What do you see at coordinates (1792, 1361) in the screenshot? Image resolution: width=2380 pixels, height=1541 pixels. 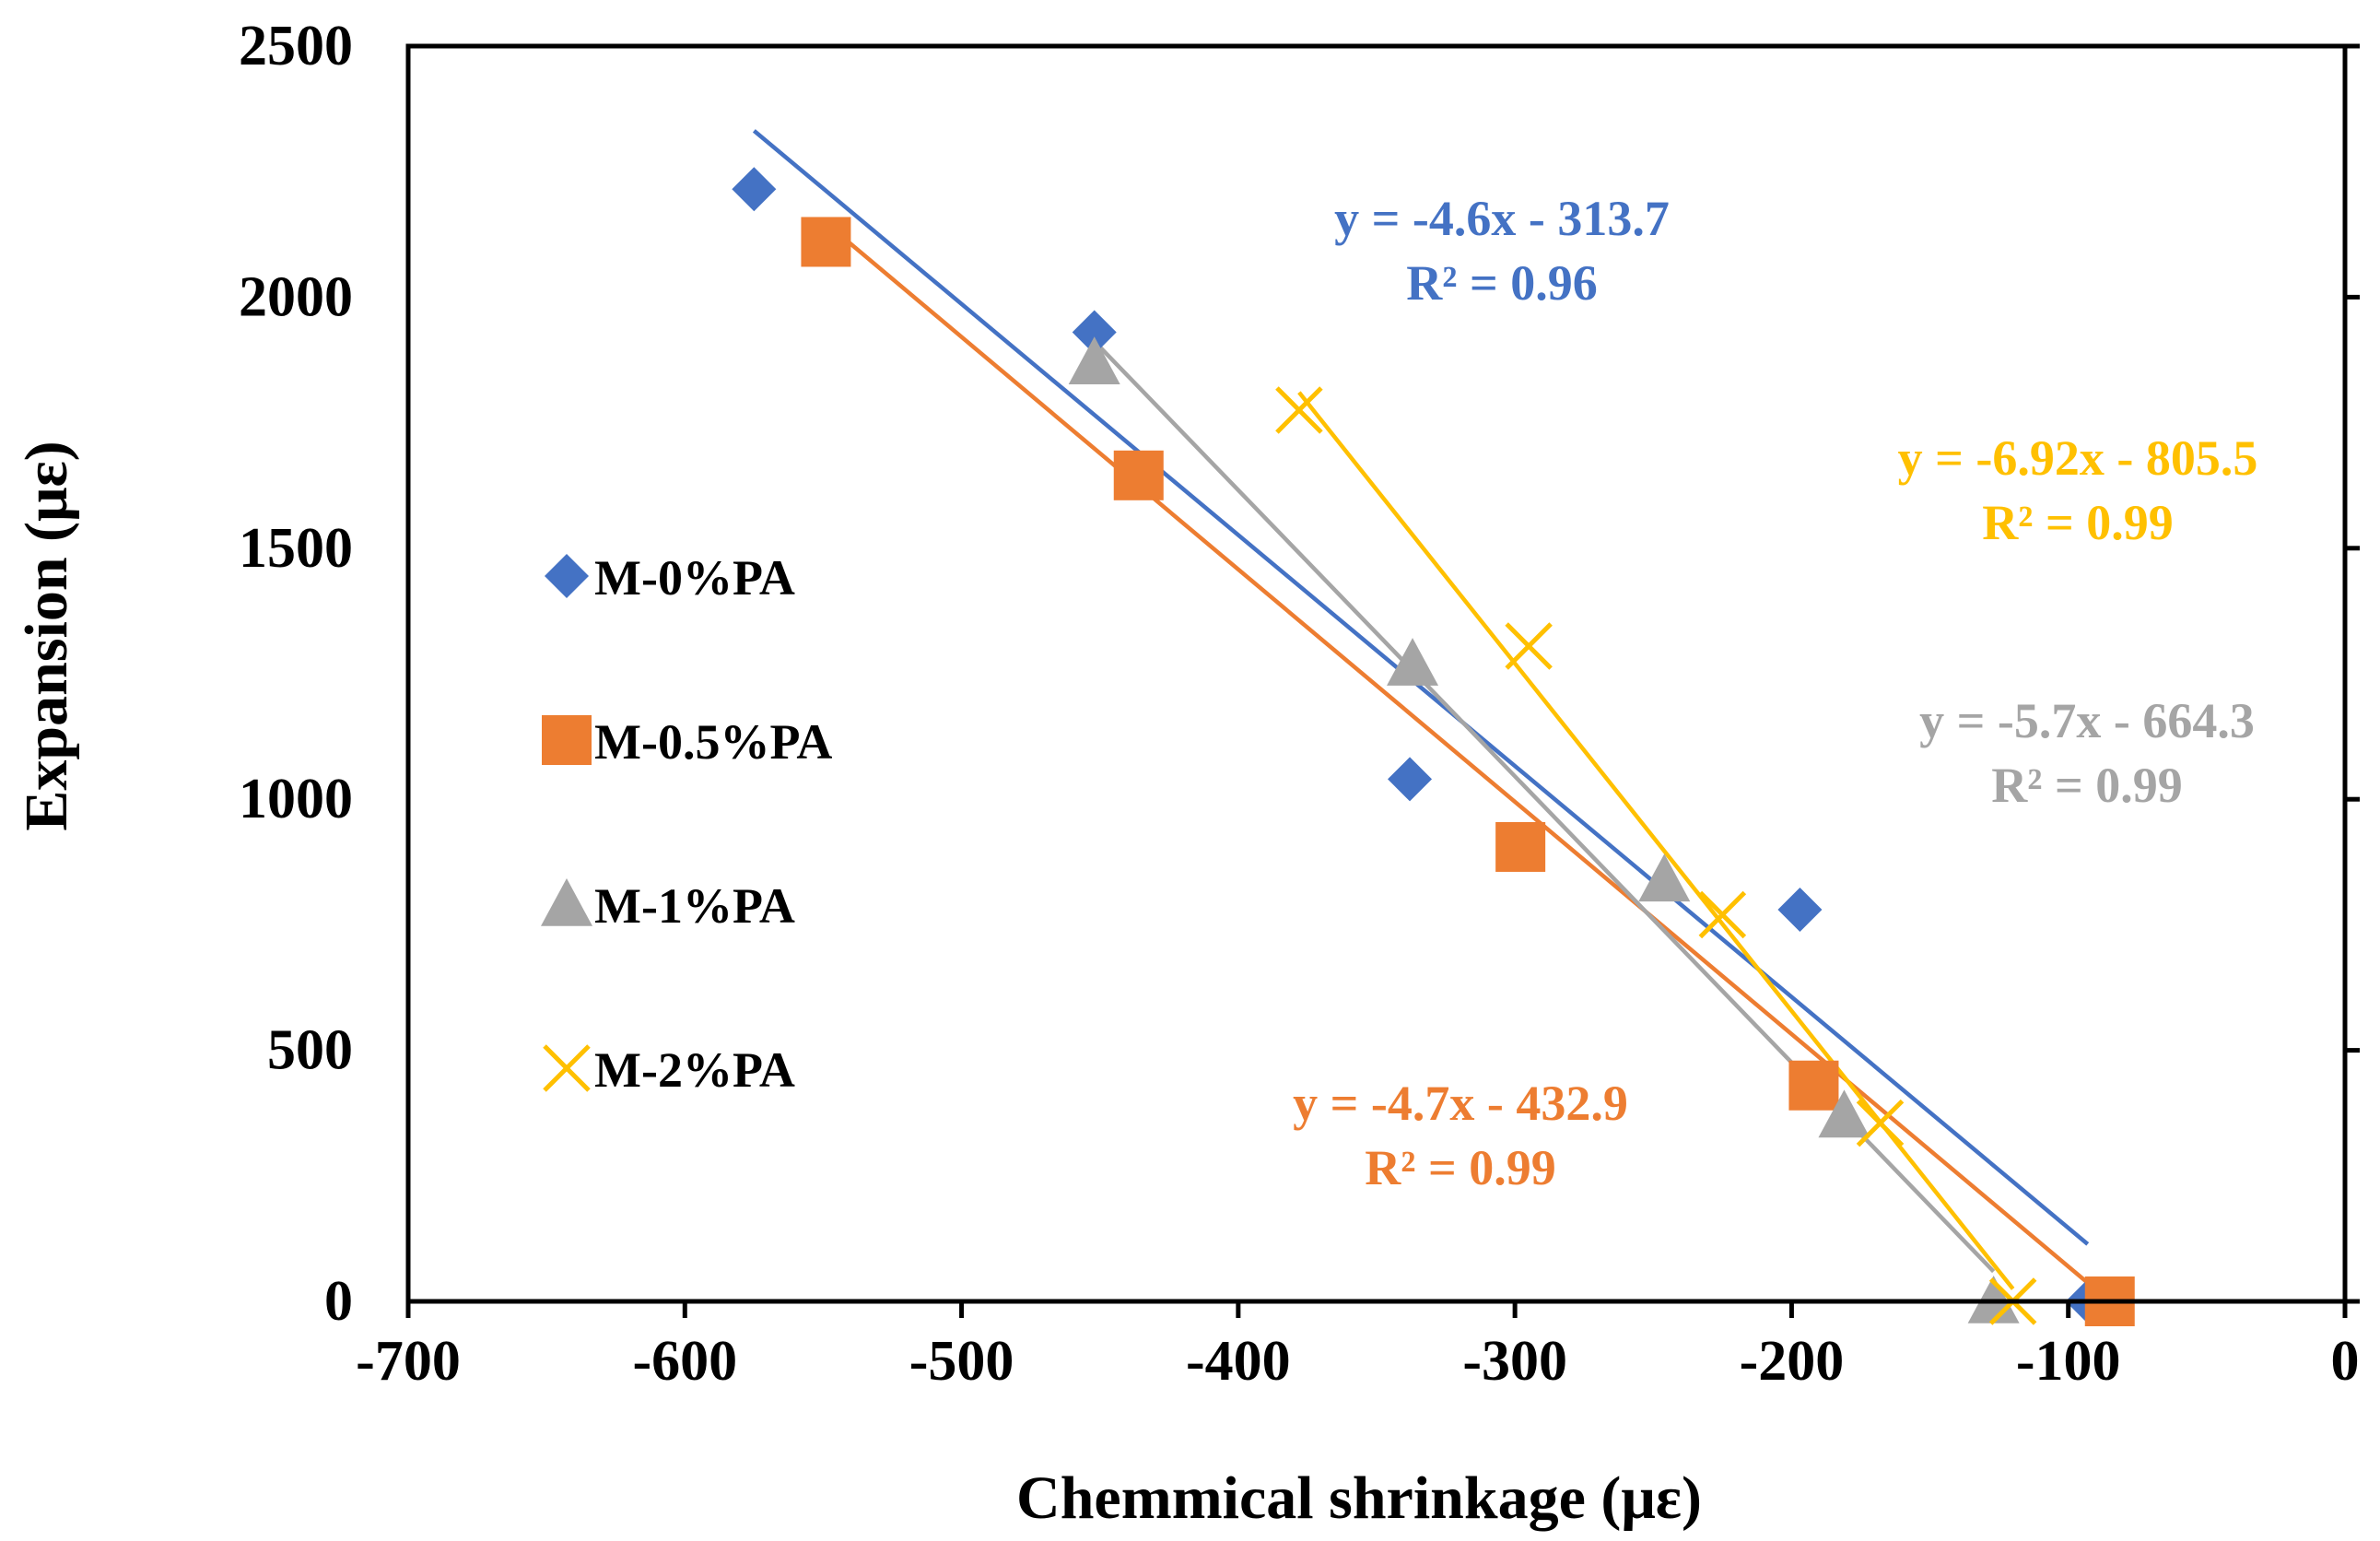 I see `x-tick-label: -200` at bounding box center [1792, 1361].